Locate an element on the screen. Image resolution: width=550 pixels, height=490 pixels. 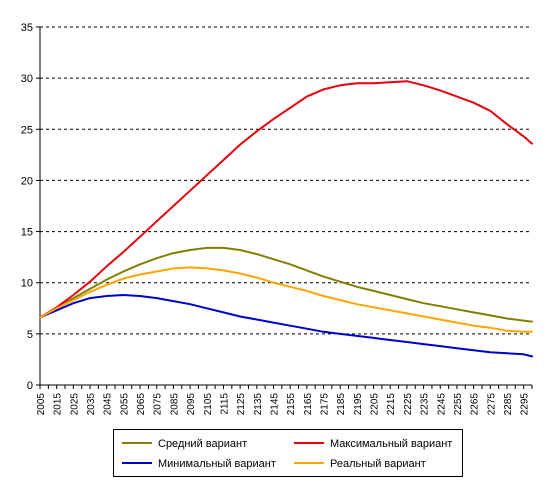
y-tick-label: 10 is located at coordinates (27, 284).